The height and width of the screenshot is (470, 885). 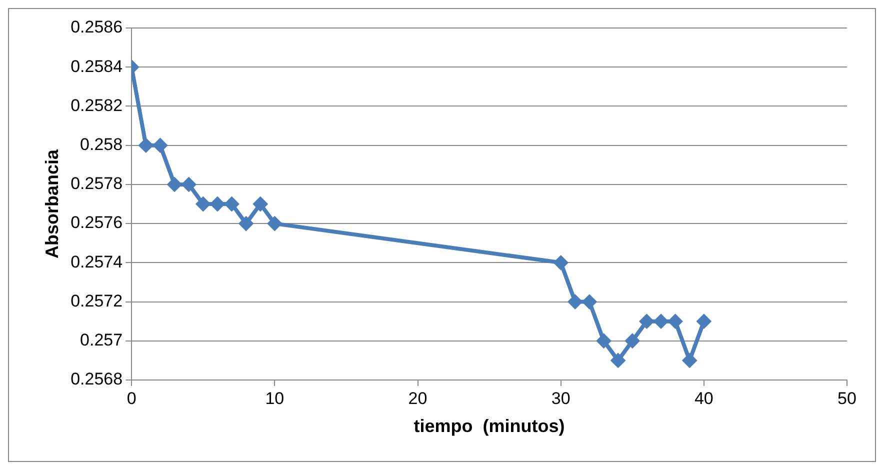 What do you see at coordinates (96, 66) in the screenshot?
I see `y-tick-label: 0.2584` at bounding box center [96, 66].